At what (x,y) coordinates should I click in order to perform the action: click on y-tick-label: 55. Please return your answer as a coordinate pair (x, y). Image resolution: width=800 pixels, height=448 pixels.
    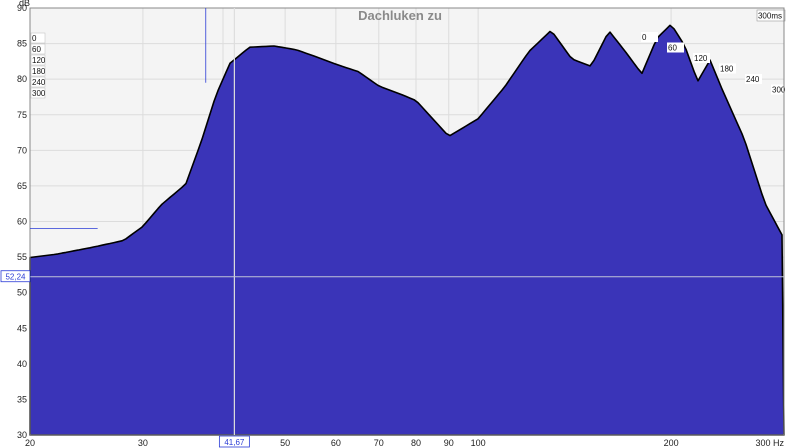
    Looking at the image, I should click on (22, 257).